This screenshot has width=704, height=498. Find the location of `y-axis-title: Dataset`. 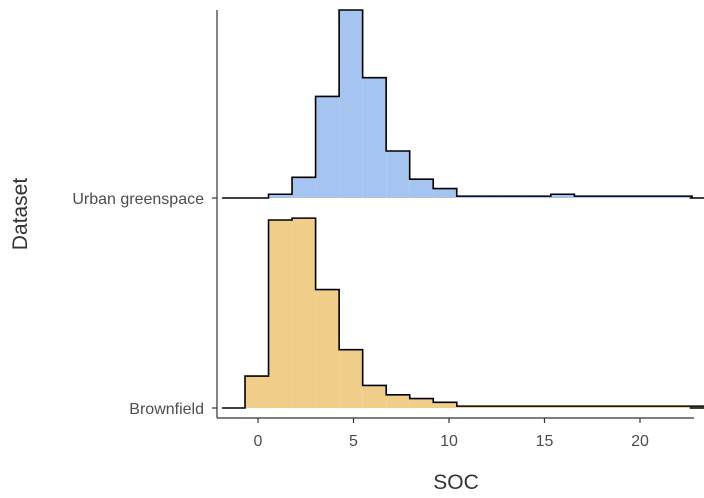

y-axis-title: Dataset is located at coordinates (20, 214).